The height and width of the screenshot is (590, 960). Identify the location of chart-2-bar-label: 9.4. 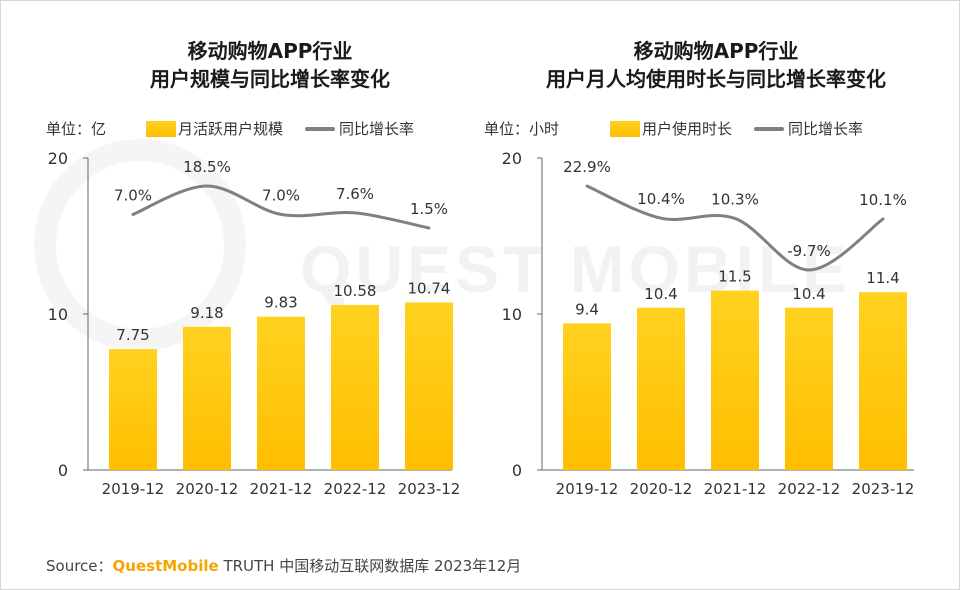
(587, 309).